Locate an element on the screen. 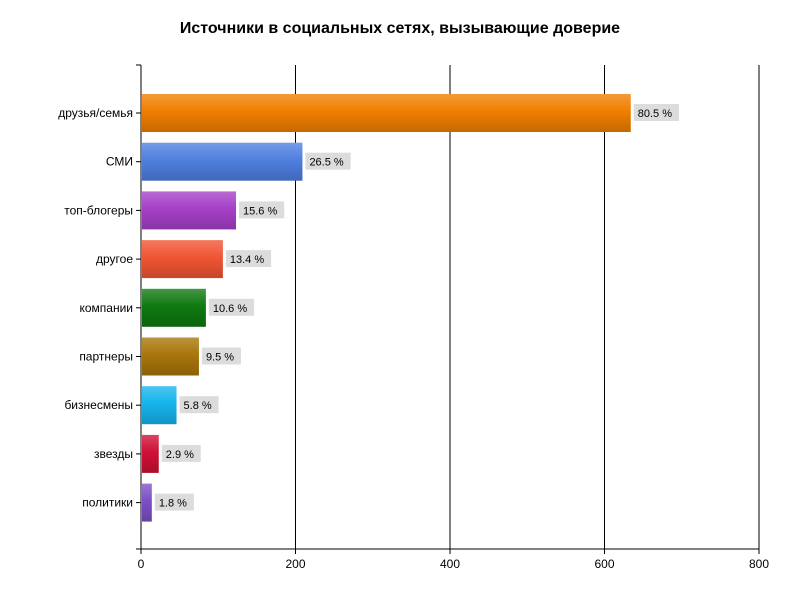 The height and width of the screenshot is (600, 800). data-label: 13.4 % is located at coordinates (247, 260).